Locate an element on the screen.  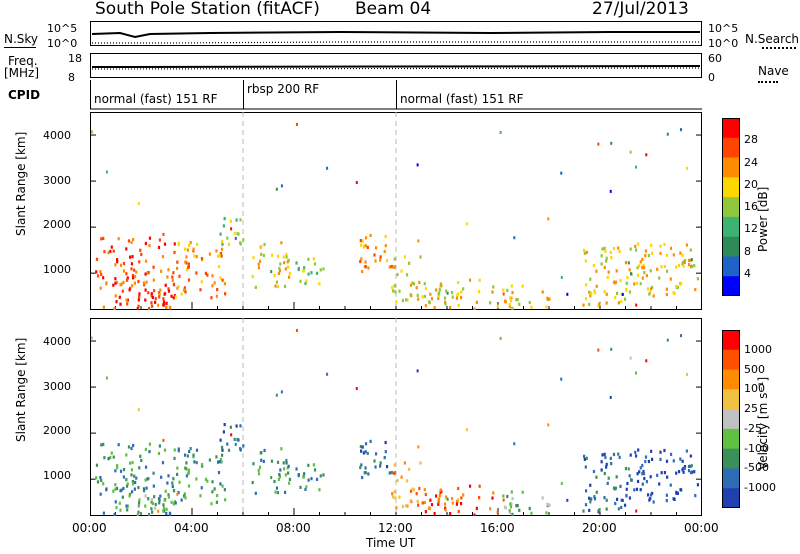
x-tick-label: 04:00 is located at coordinates (191, 528).